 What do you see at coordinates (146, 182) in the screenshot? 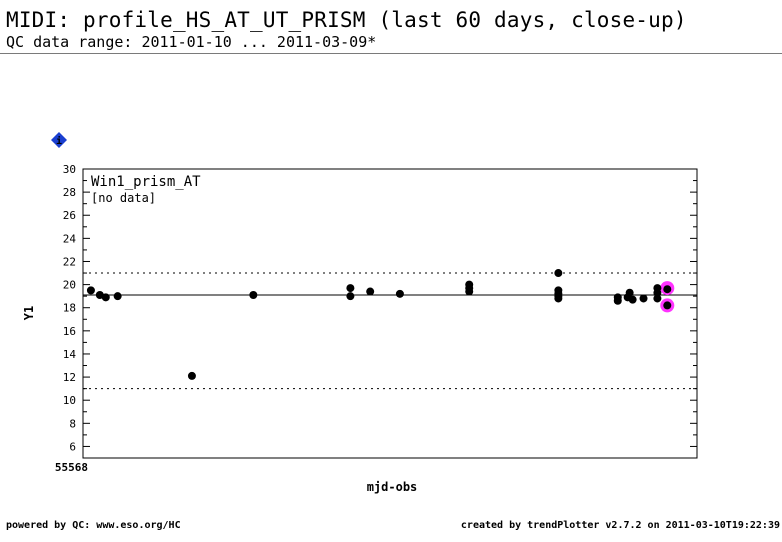
I see `panel-label: Win1_prism_AT` at bounding box center [146, 182].